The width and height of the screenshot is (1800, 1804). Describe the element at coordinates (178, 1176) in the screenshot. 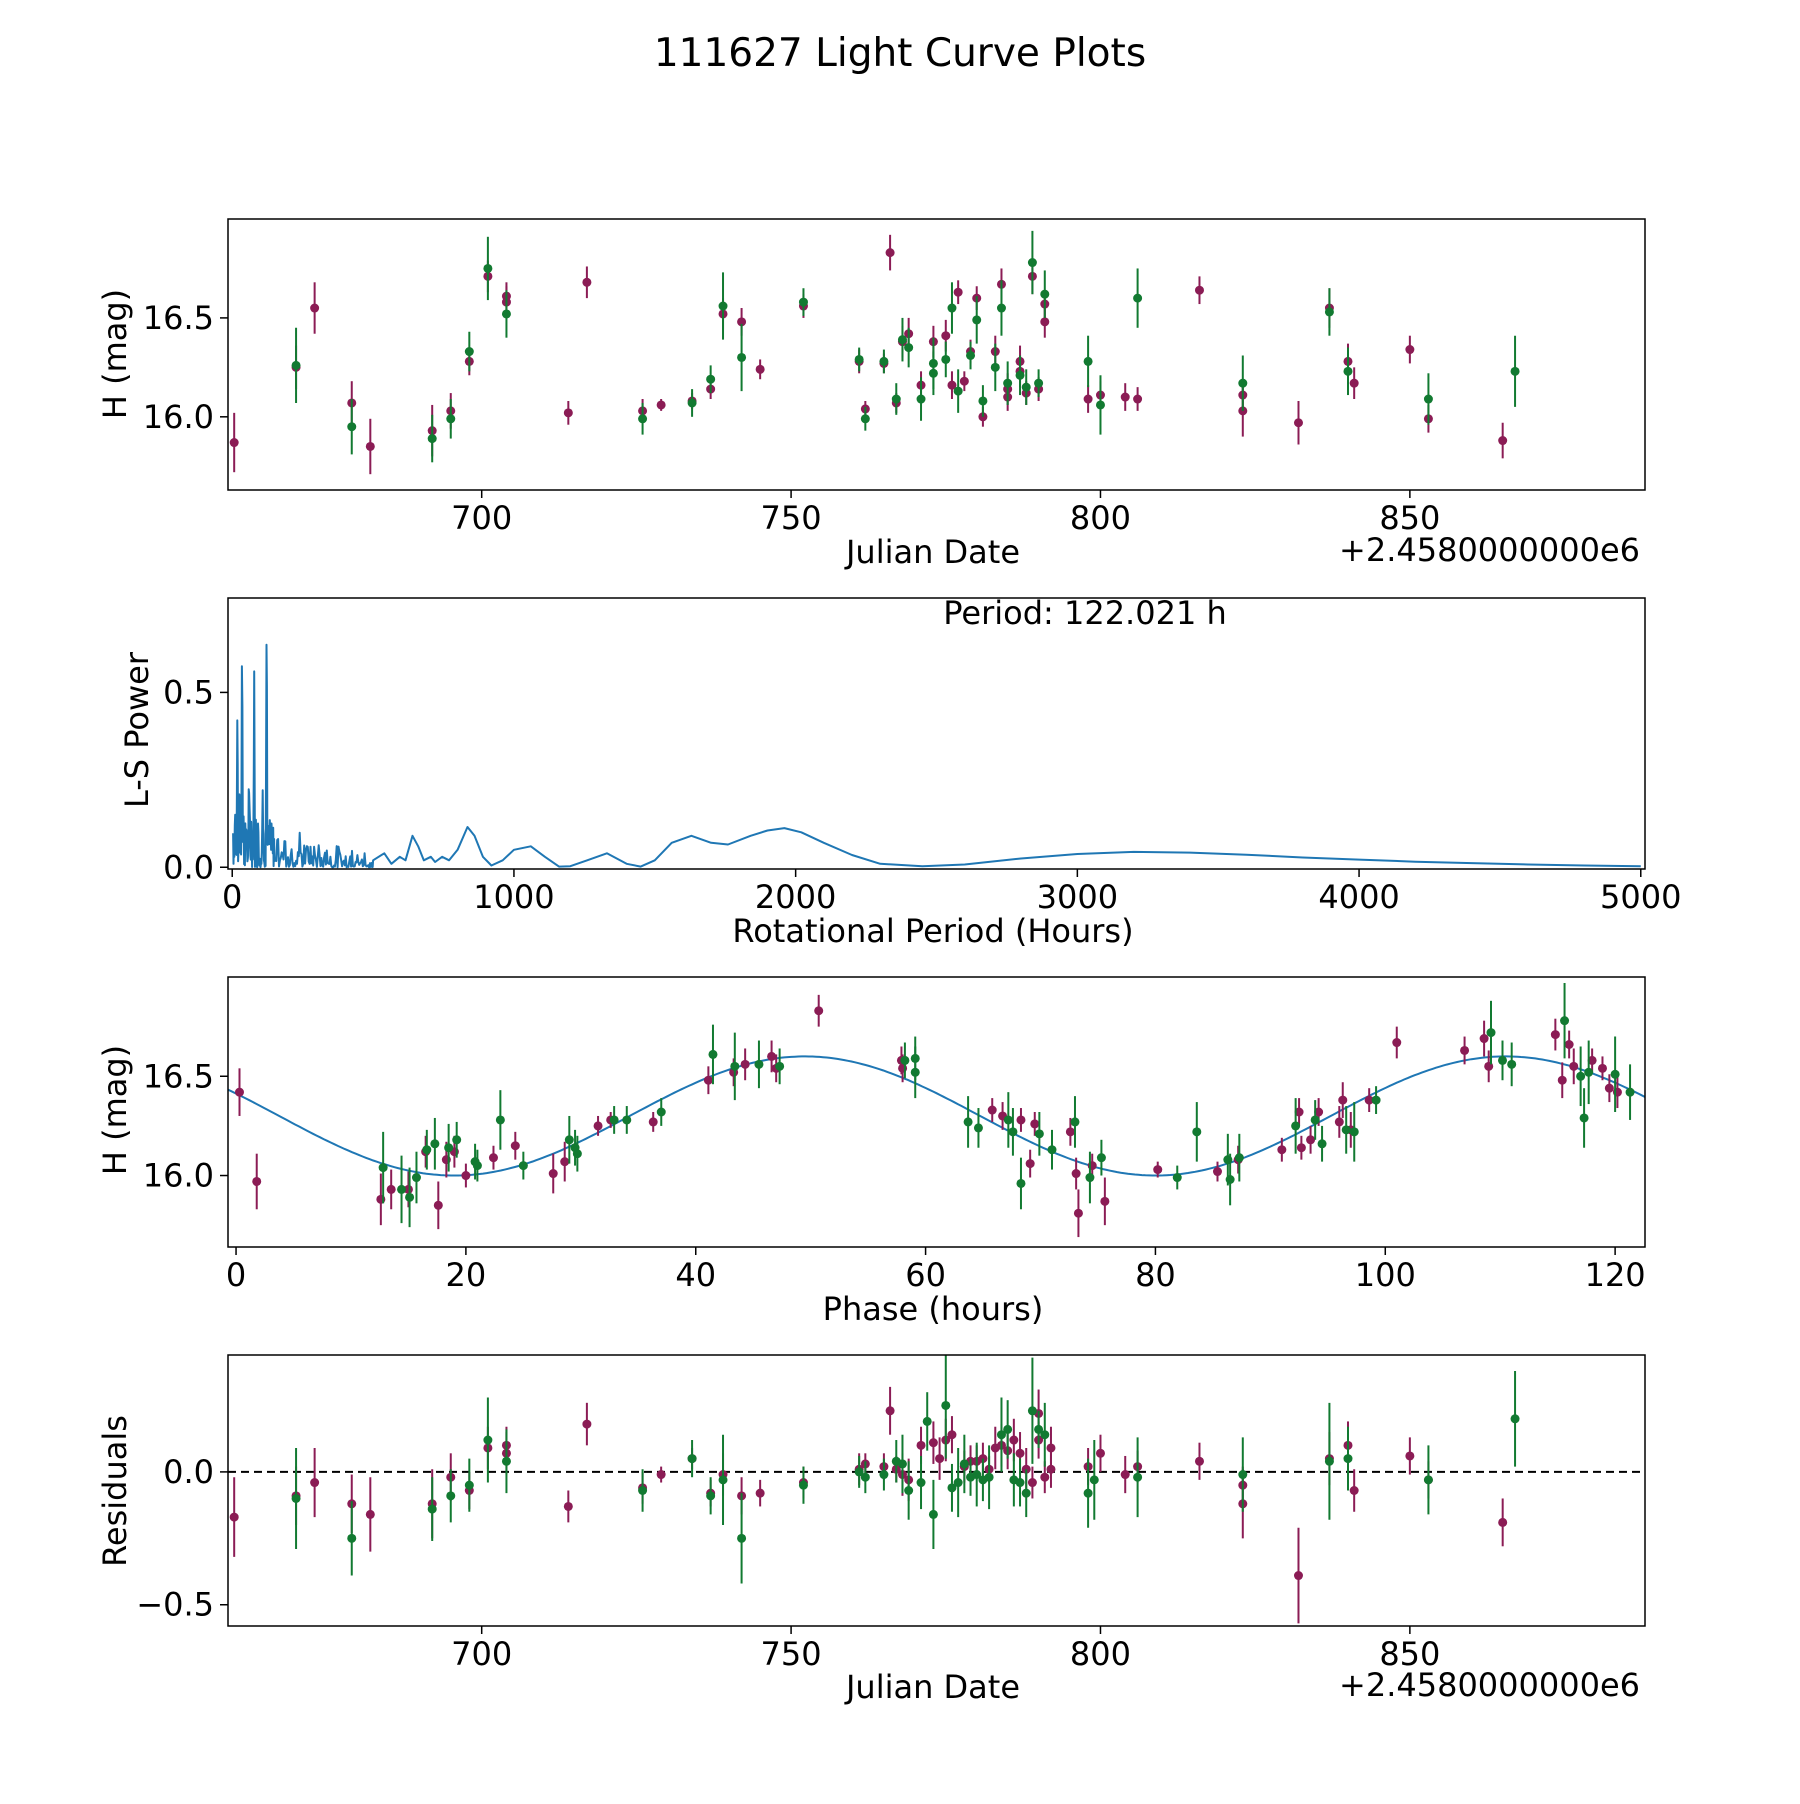

I see `phased-ytick-label-0: 16.0` at that location.